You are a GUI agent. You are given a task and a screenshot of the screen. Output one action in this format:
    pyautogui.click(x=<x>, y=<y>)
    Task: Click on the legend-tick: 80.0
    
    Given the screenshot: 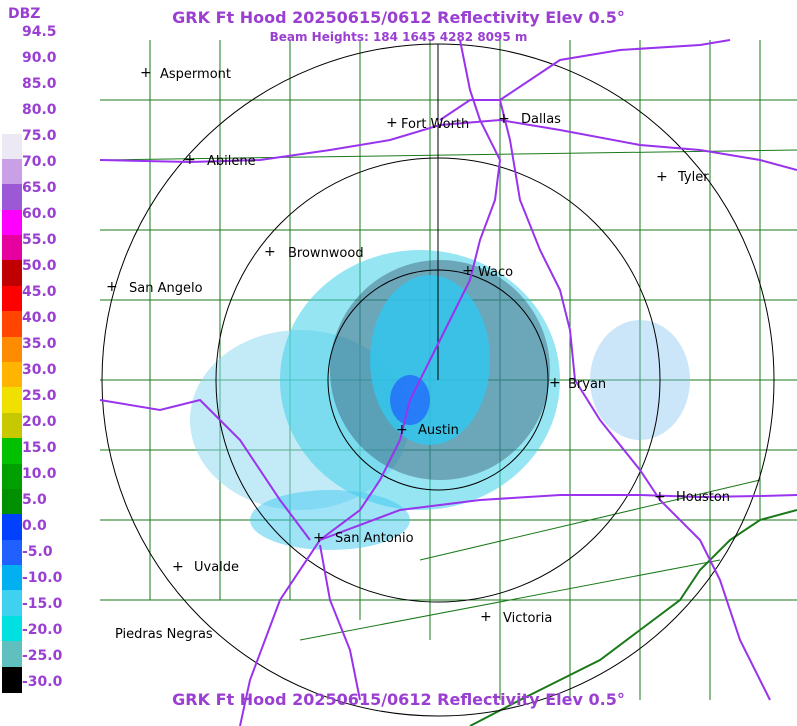 What is the action you would take?
    pyautogui.click(x=39, y=110)
    